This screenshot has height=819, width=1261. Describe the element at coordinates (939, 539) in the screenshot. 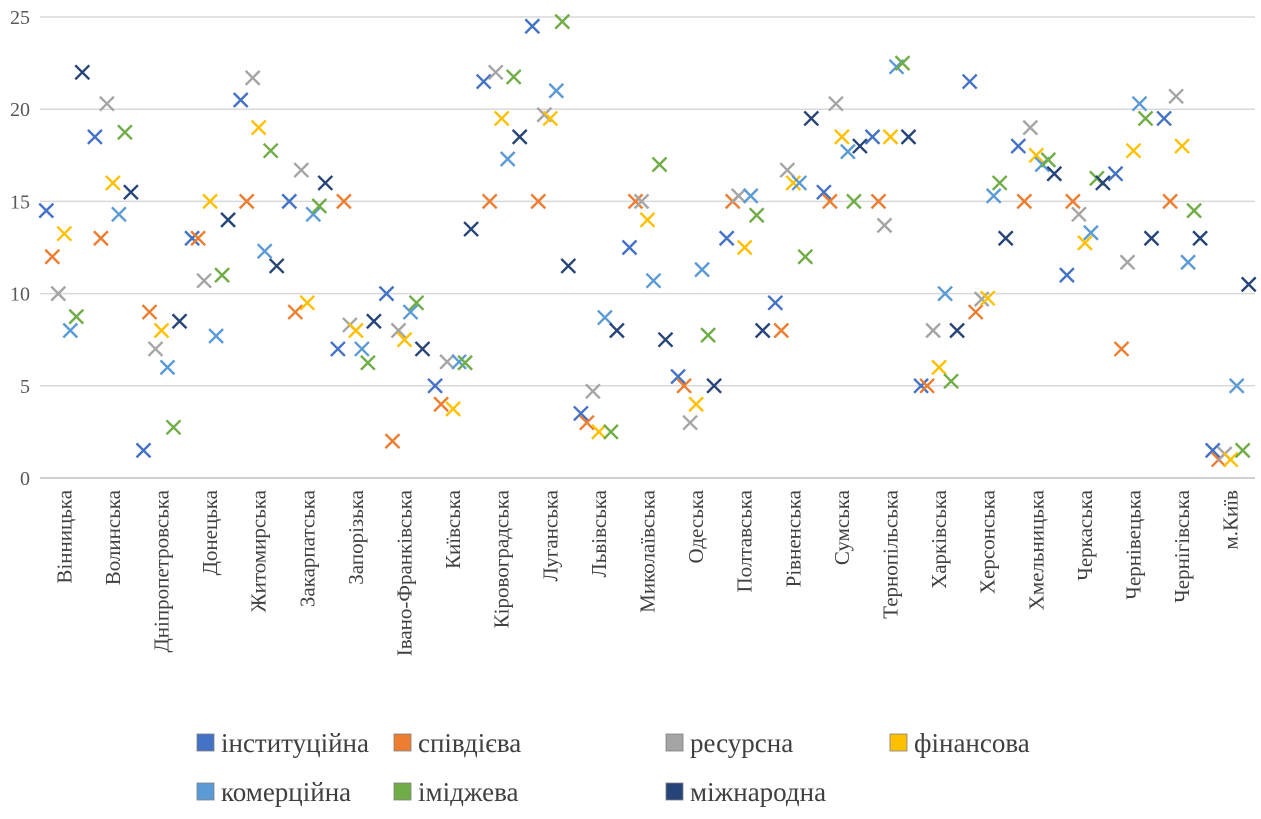

I see `x-tick-label: Харківська` at that location.